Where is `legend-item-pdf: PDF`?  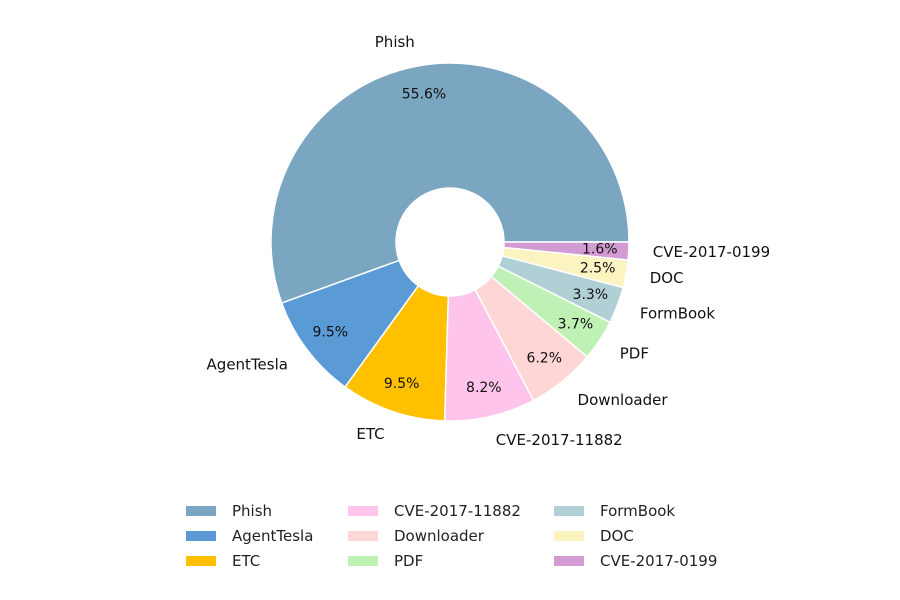
legend-item-pdf: PDF is located at coordinates (385, 561).